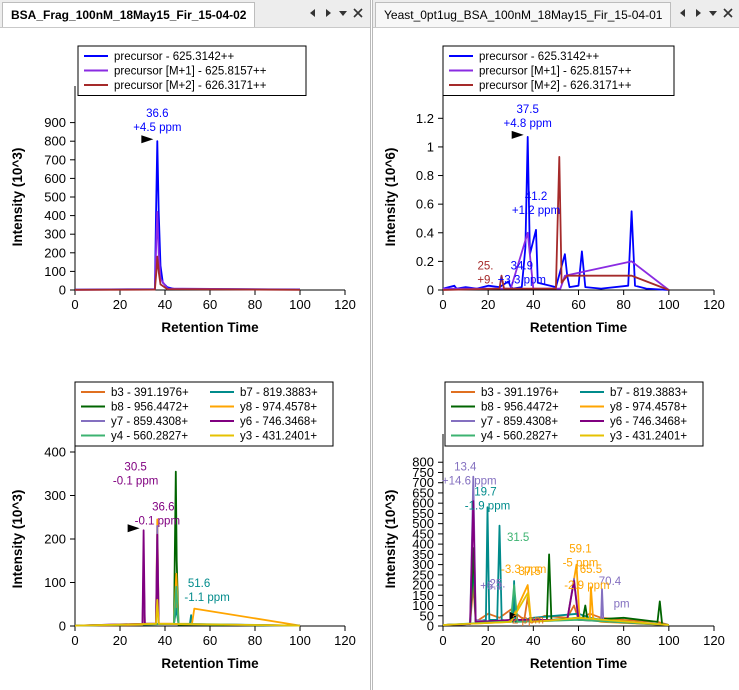  What do you see at coordinates (17, 539) in the screenshot?
I see `y-axis-label: Intensity (10^3)` at bounding box center [17, 539].